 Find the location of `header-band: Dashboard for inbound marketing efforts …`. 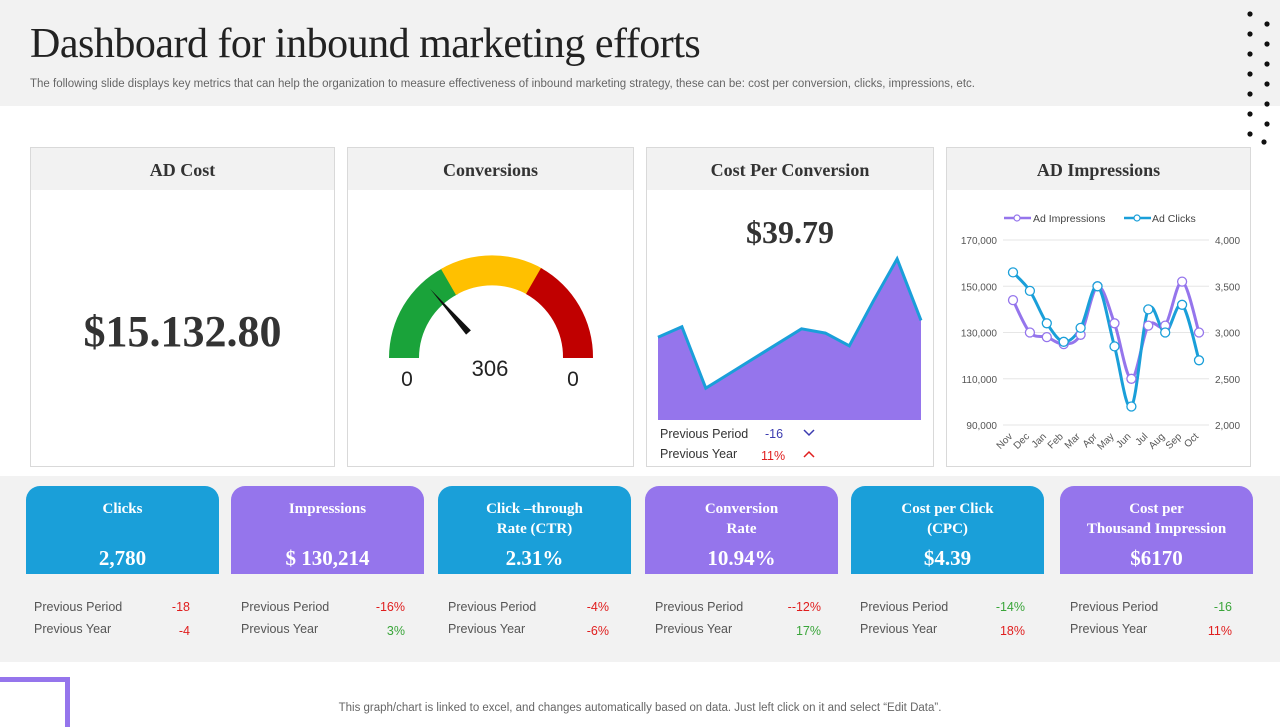

header-band: Dashboard for inbound marketing efforts … is located at coordinates (640, 53).